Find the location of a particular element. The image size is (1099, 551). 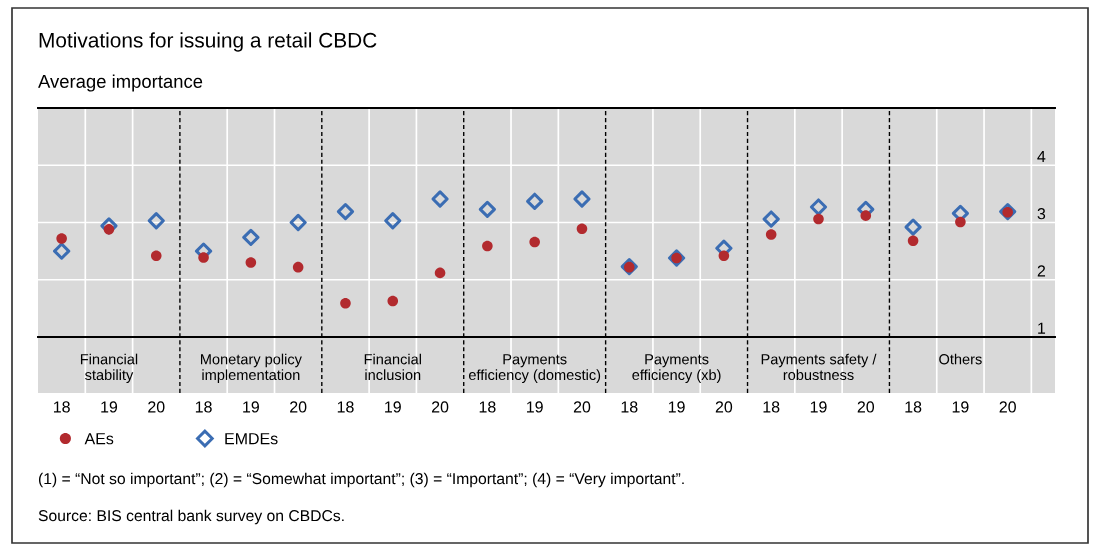

legend-label: AEs is located at coordinates (99, 439).